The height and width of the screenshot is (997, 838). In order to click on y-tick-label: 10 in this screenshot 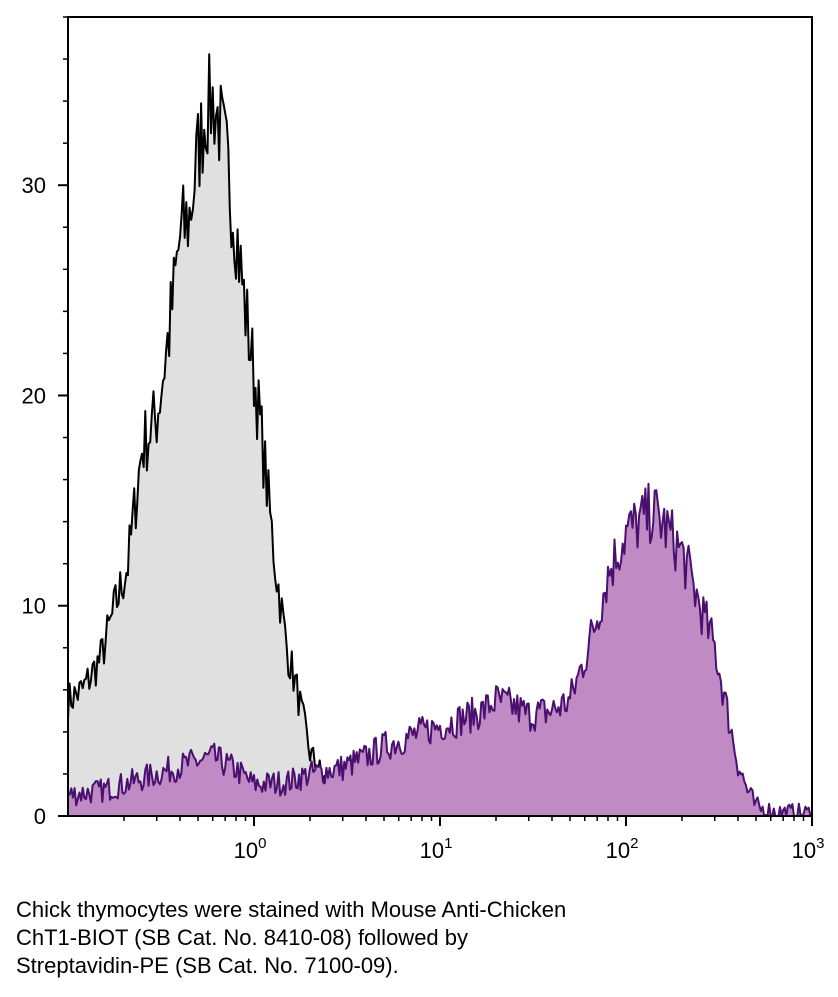, I will do `click(34, 606)`.